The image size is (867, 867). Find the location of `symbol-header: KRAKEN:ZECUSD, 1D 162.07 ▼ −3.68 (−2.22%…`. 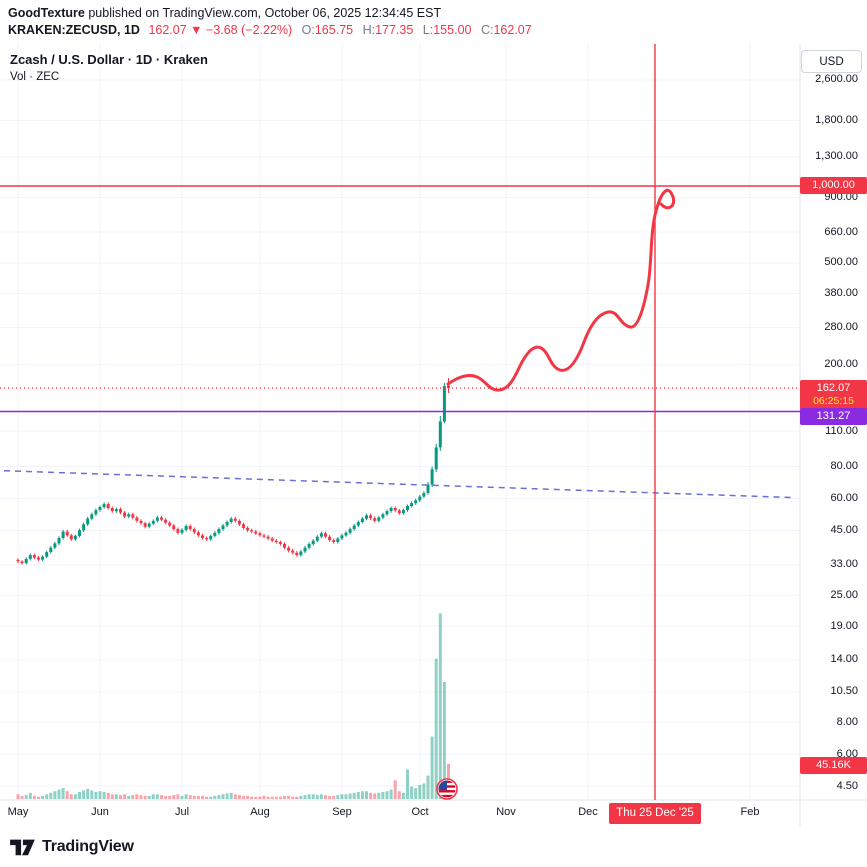

symbol-header: KRAKEN:ZECUSD, 1D 162.07 ▼ −3.68 (−2.22%… is located at coordinates (270, 30).